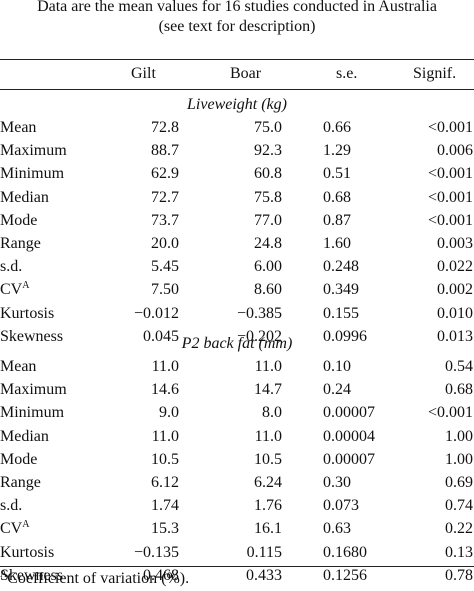 This screenshot has width=474, height=591. Describe the element at coordinates (455, 151) in the screenshot. I see `cell-signif: 0.006` at that location.